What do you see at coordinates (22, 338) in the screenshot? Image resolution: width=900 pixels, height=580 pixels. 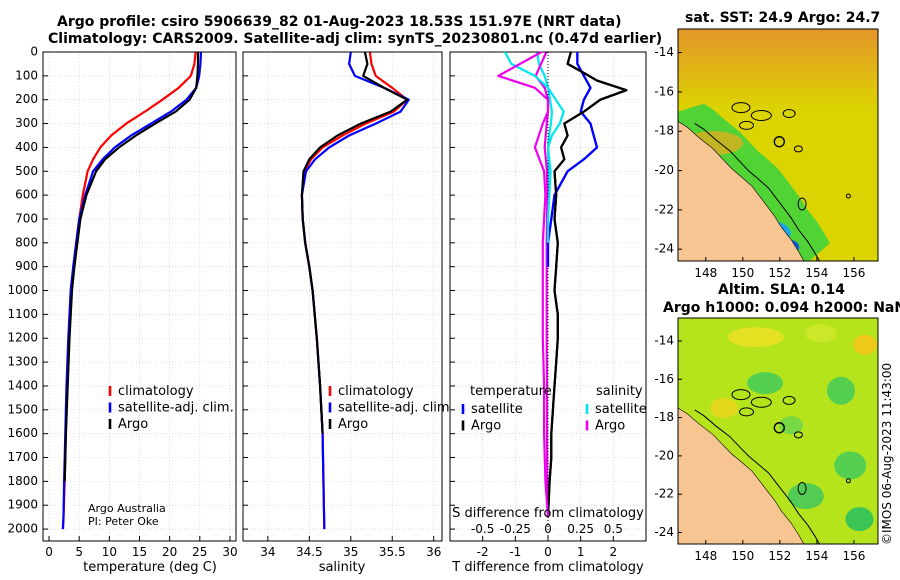 I see `temperature-ytick-label: 1200` at bounding box center [22, 338].